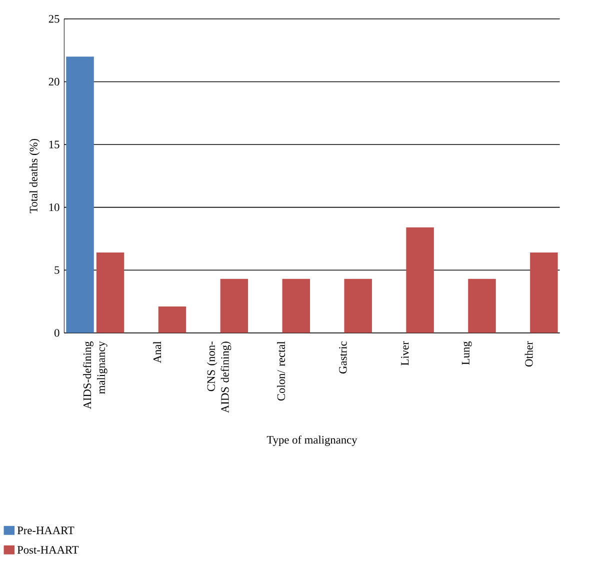 This screenshot has width=598, height=566. What do you see at coordinates (57, 333) in the screenshot?
I see `y-tick-label: 0` at bounding box center [57, 333].